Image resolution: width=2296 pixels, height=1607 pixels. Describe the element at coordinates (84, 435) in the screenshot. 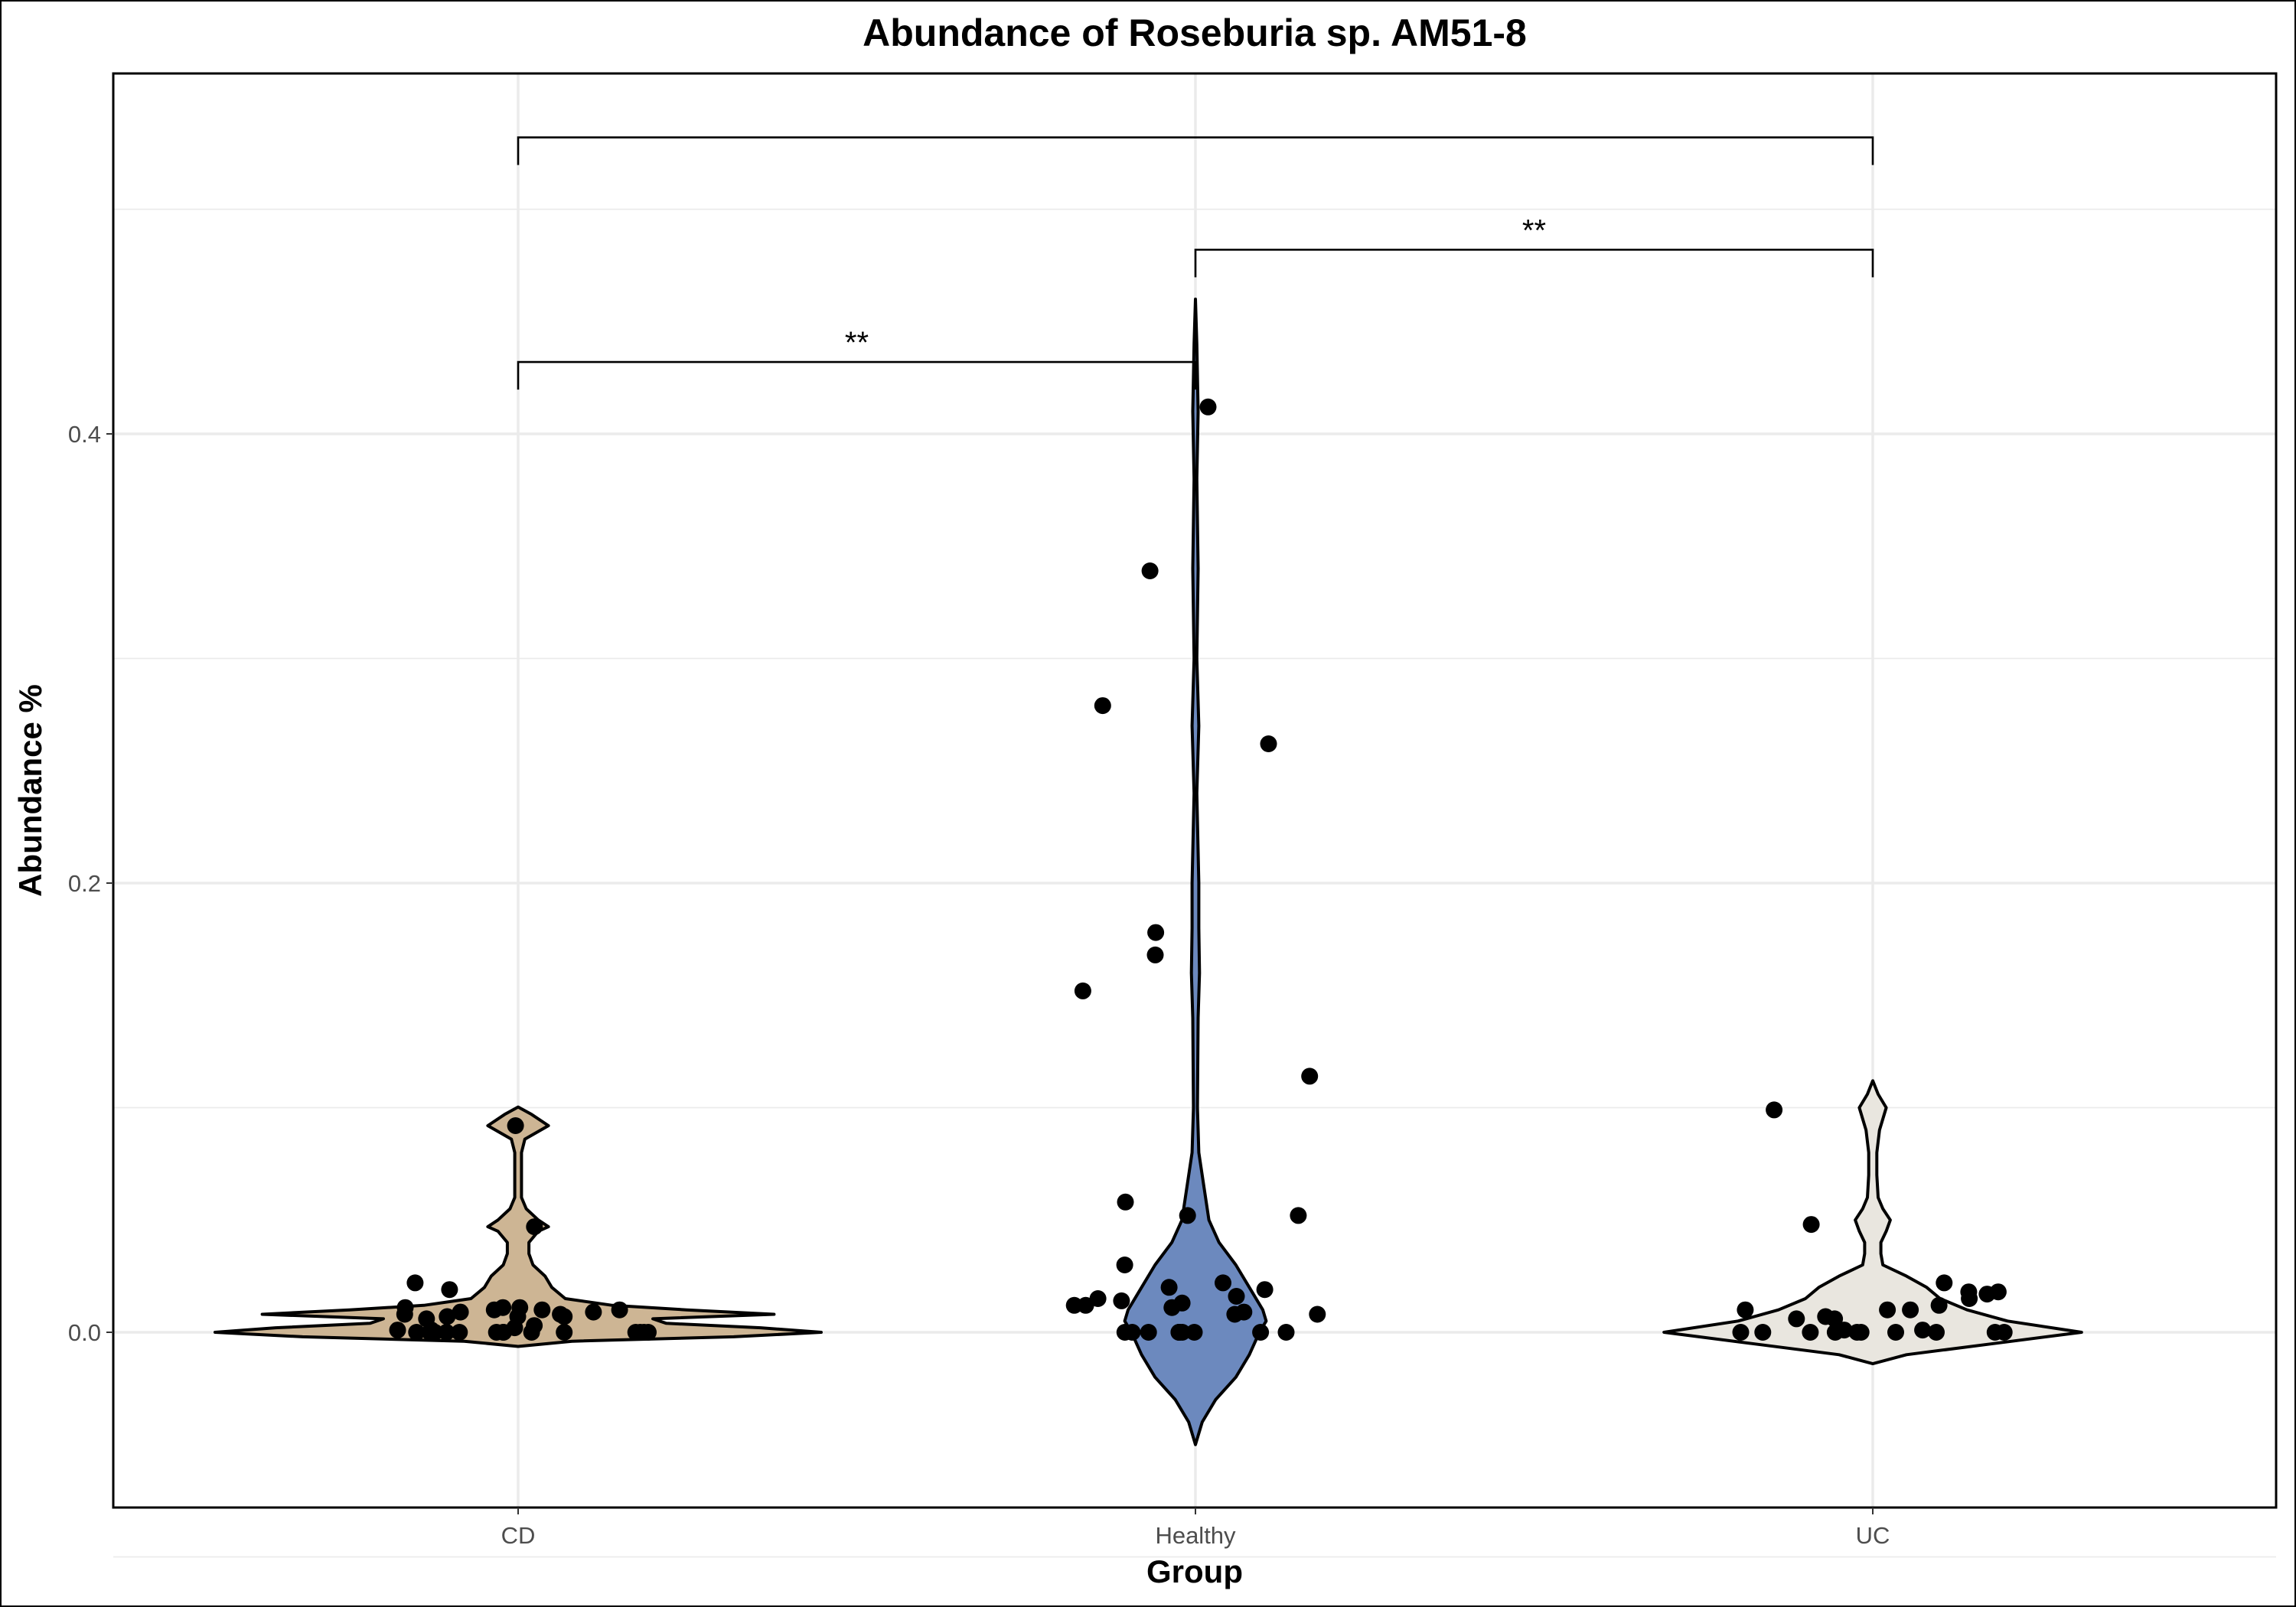

I see `y-tick-label: 0.4` at that location.